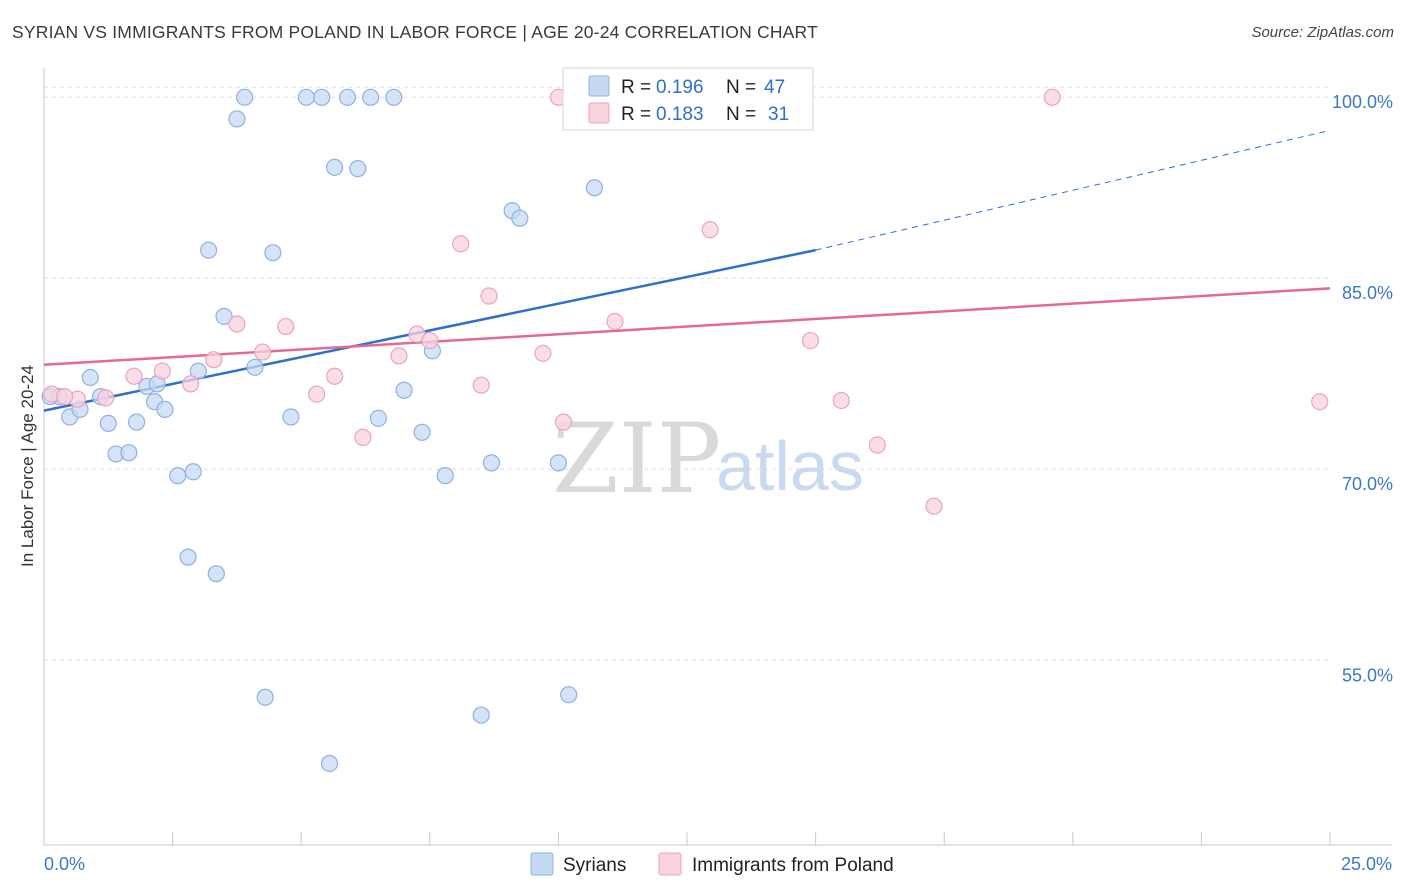  Describe the element at coordinates (741, 114) in the screenshot. I see `stats-legend-n-label-2: N =` at that location.